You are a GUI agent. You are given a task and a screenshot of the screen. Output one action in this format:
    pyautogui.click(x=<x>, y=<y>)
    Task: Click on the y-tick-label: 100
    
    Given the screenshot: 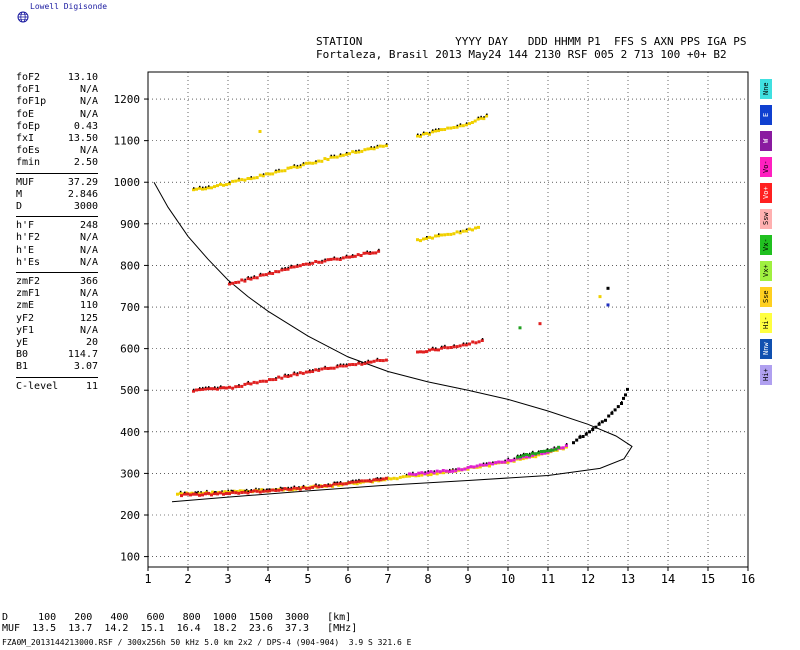 What is the action you would take?
    pyautogui.click(x=130, y=557)
    